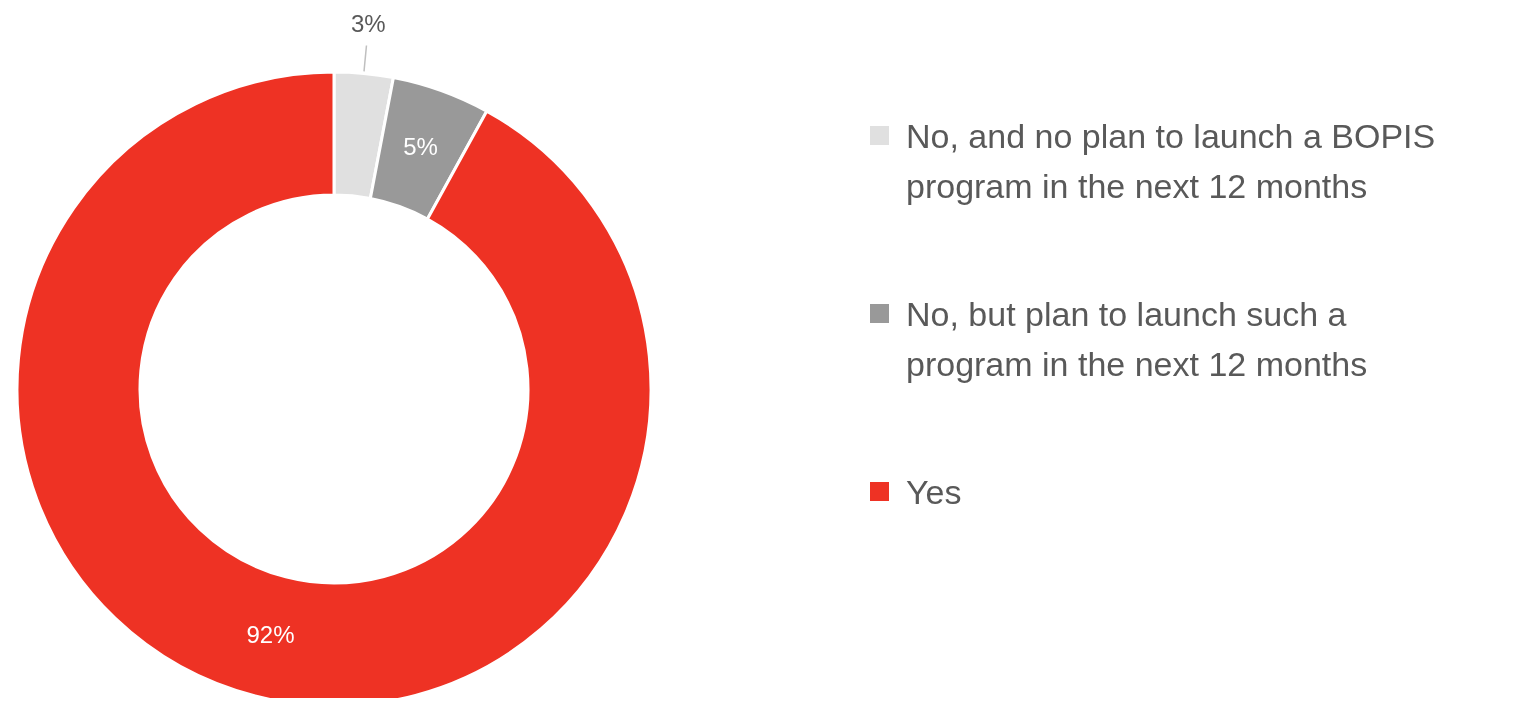 The image size is (1514, 706). Describe the element at coordinates (1171, 161) in the screenshot. I see `legend-label: No, and no plan to launch a BOPIS program in the next 12 months` at that location.